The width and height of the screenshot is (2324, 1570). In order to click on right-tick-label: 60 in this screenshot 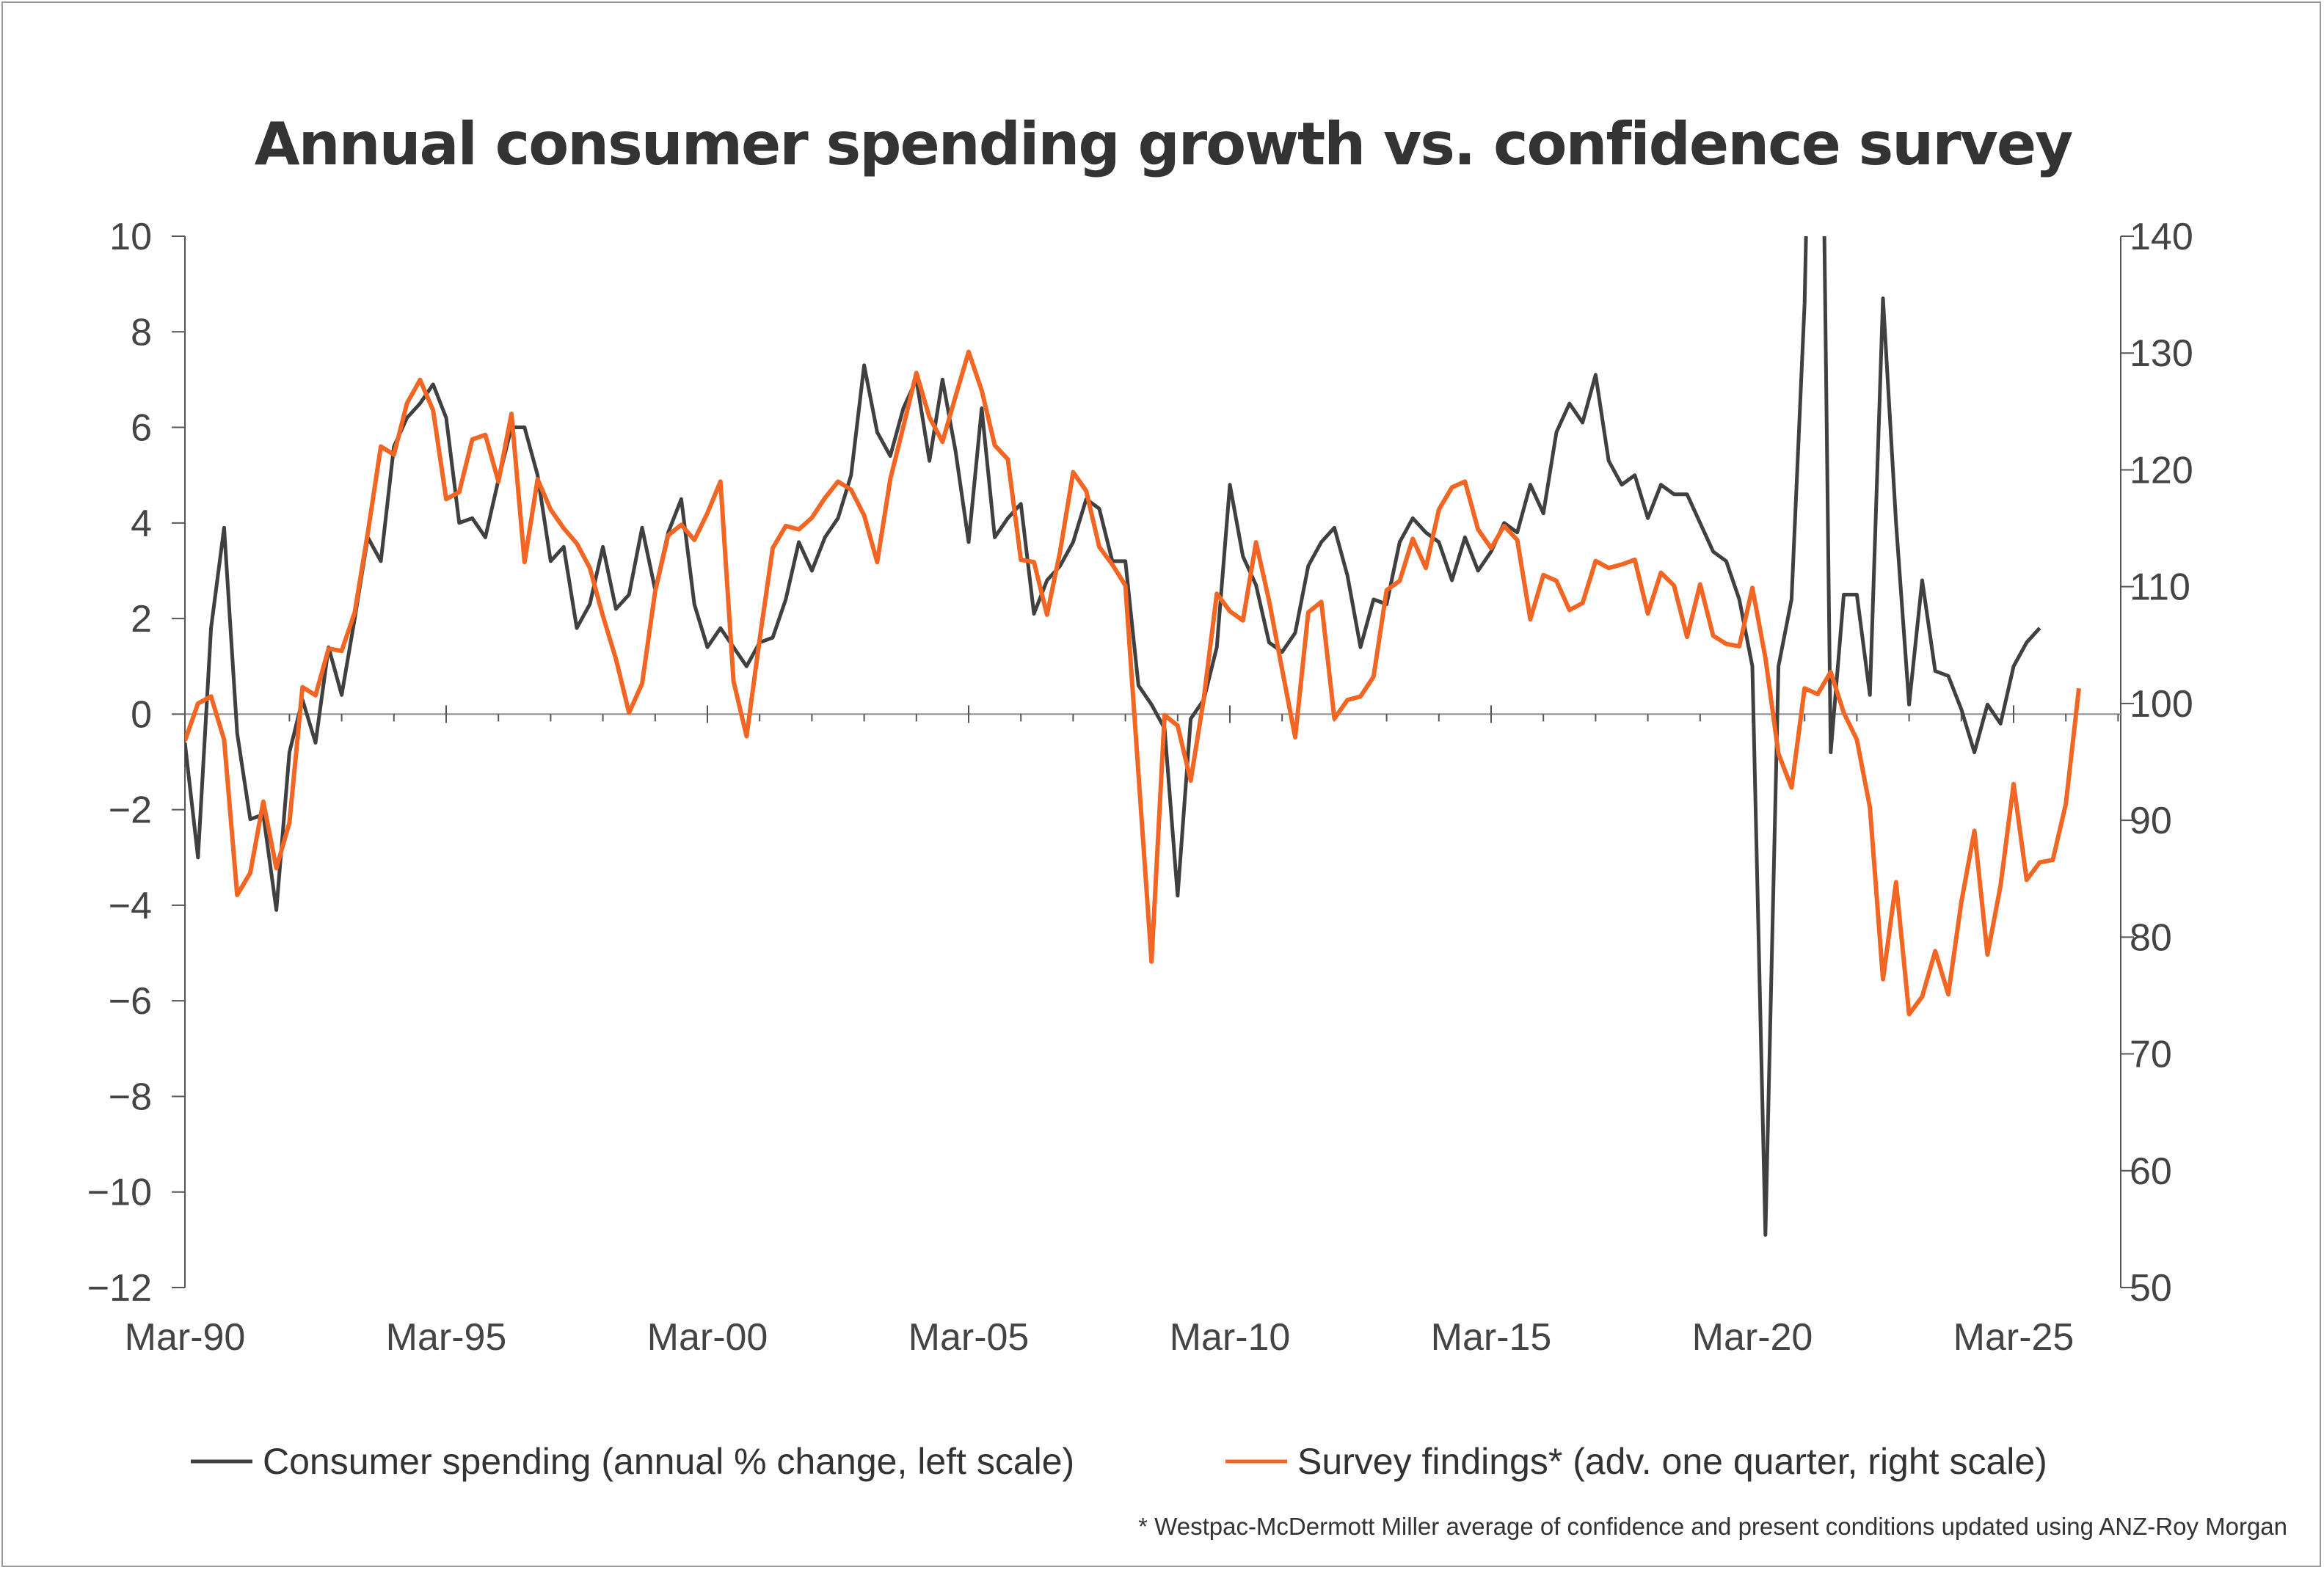, I will do `click(2151, 1171)`.